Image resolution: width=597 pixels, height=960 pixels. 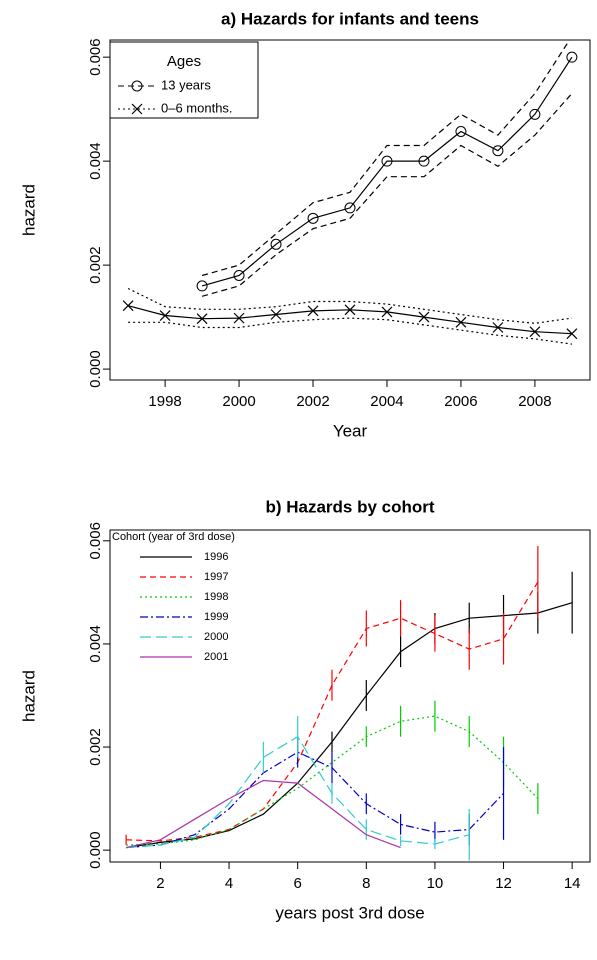 What do you see at coordinates (173, 537) in the screenshot?
I see `legend-title: Cohort (year of 3rd dose)` at bounding box center [173, 537].